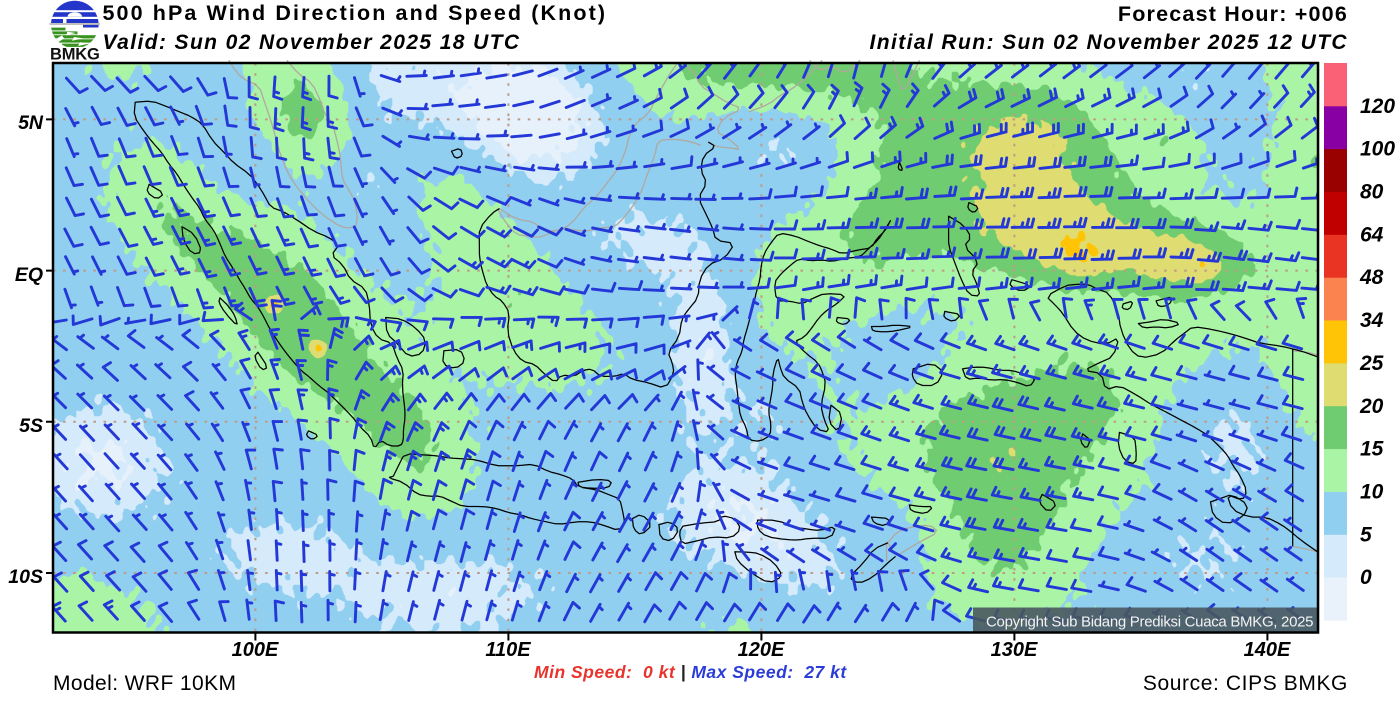 The width and height of the screenshot is (1400, 709). I want to click on svg-text: EQ, so click(29, 275).